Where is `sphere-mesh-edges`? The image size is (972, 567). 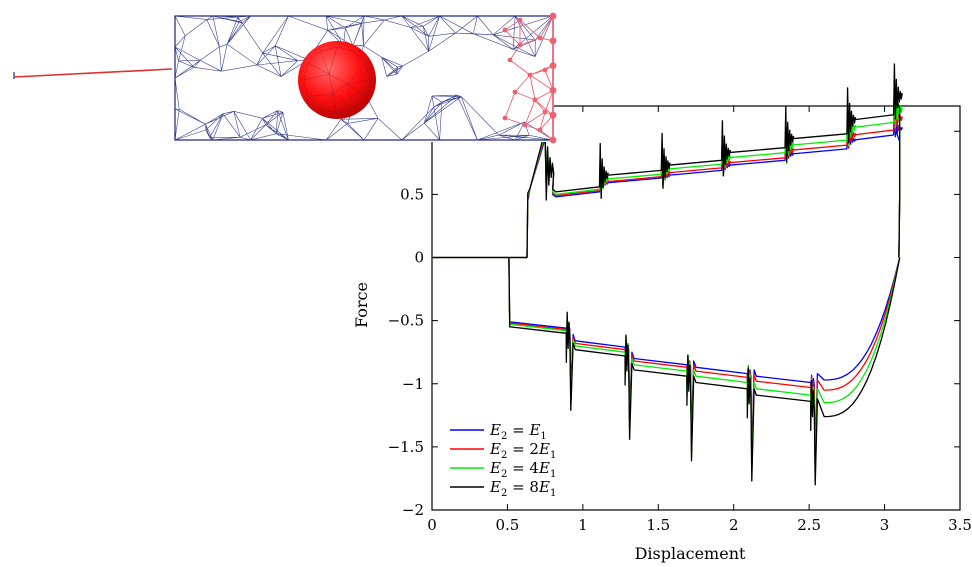 sphere-mesh-edges is located at coordinates (337, 80).